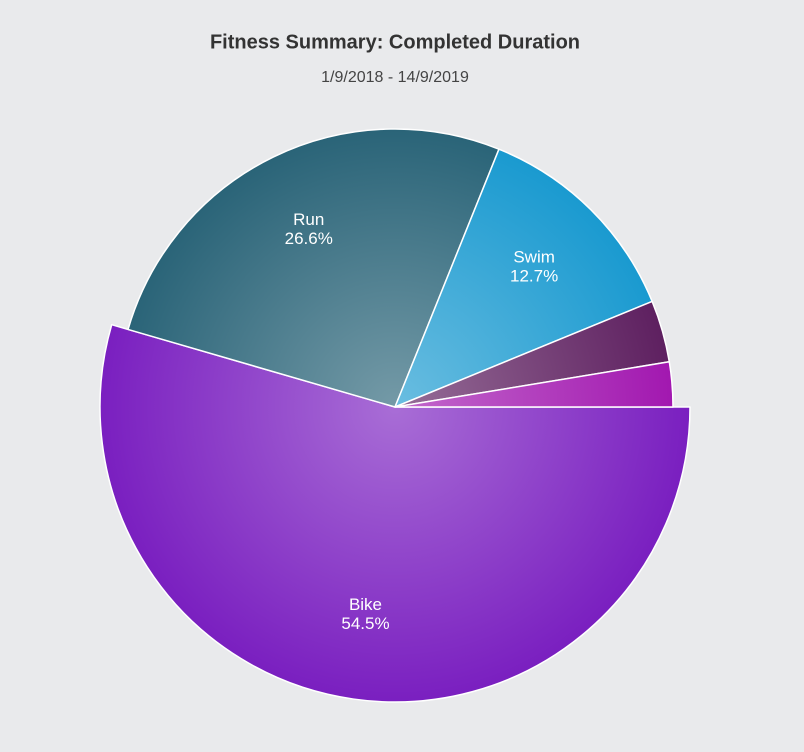  What do you see at coordinates (308, 219) in the screenshot?
I see `slice-label: Run` at bounding box center [308, 219].